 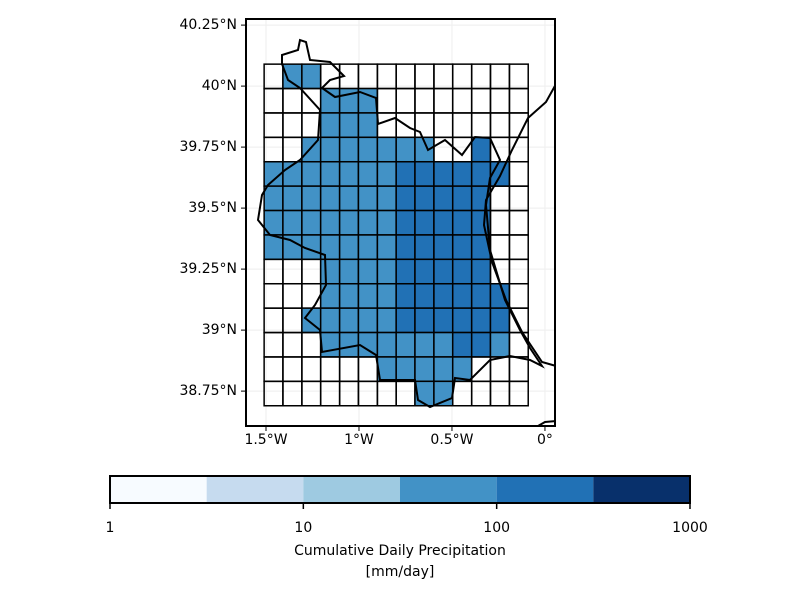 I want to click on colorbar-tick-label: 100, so click(x=496, y=528).